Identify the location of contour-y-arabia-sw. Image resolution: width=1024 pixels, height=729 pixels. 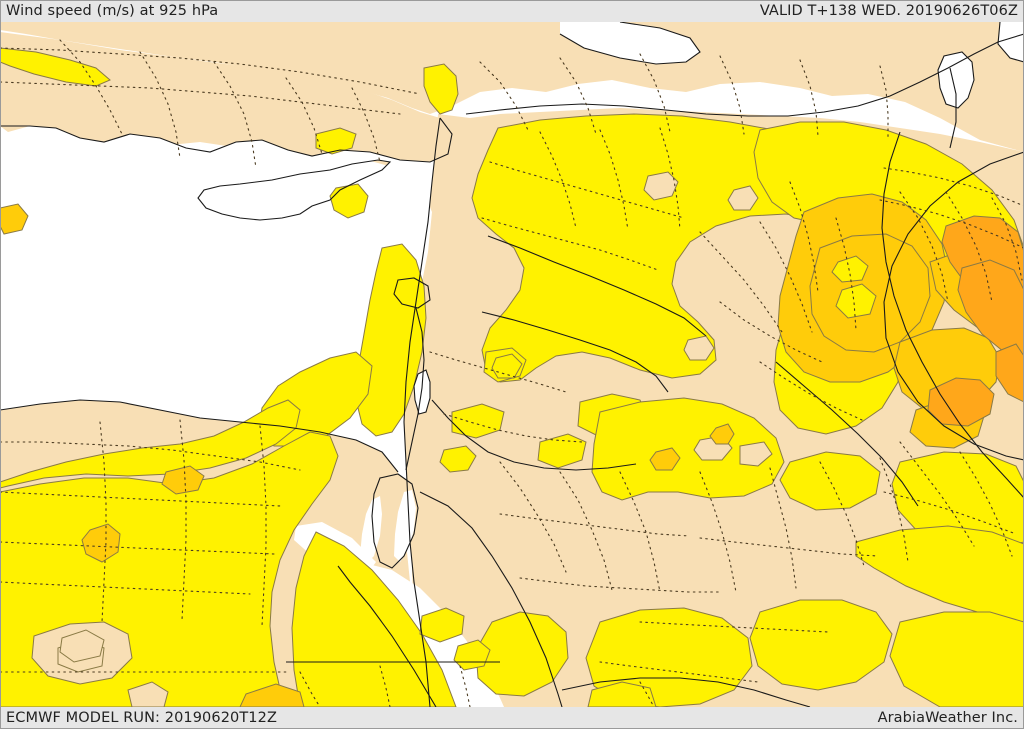
(622, 694).